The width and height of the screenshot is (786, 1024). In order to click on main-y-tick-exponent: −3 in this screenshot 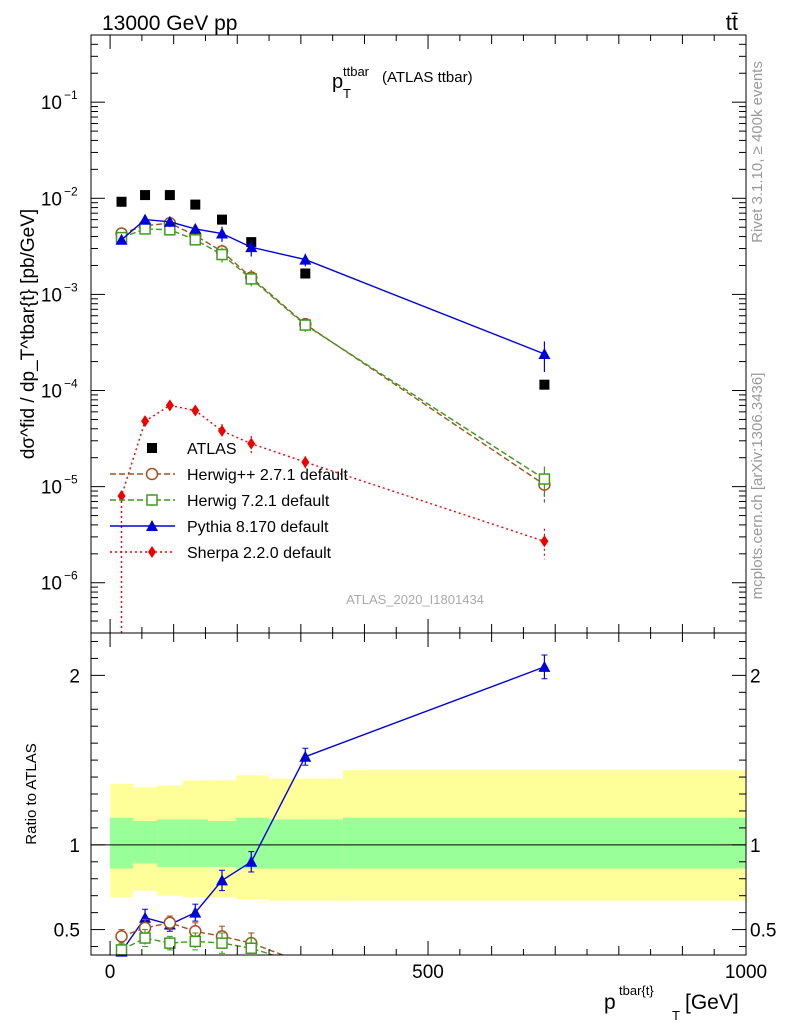, I will do `click(71, 287)`.